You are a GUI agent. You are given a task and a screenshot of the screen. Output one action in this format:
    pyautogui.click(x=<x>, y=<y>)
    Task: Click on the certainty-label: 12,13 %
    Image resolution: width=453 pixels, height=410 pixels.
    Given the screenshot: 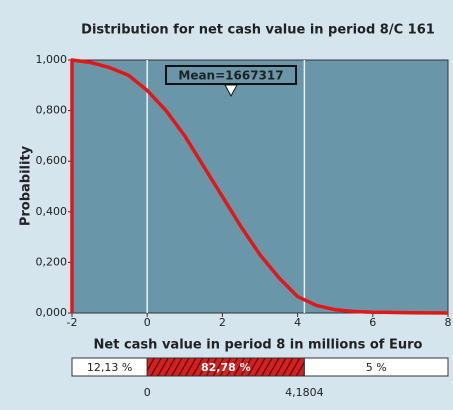 What is the action you would take?
    pyautogui.click(x=109, y=367)
    